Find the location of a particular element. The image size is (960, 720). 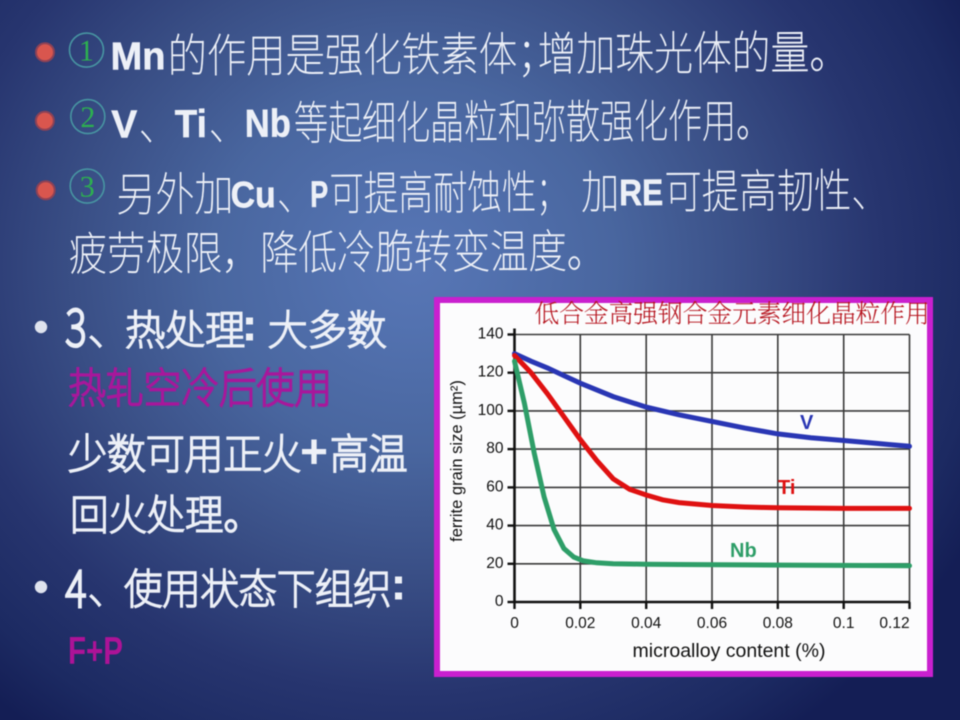

svg-text: microalloy content (%) is located at coordinates (729, 651).